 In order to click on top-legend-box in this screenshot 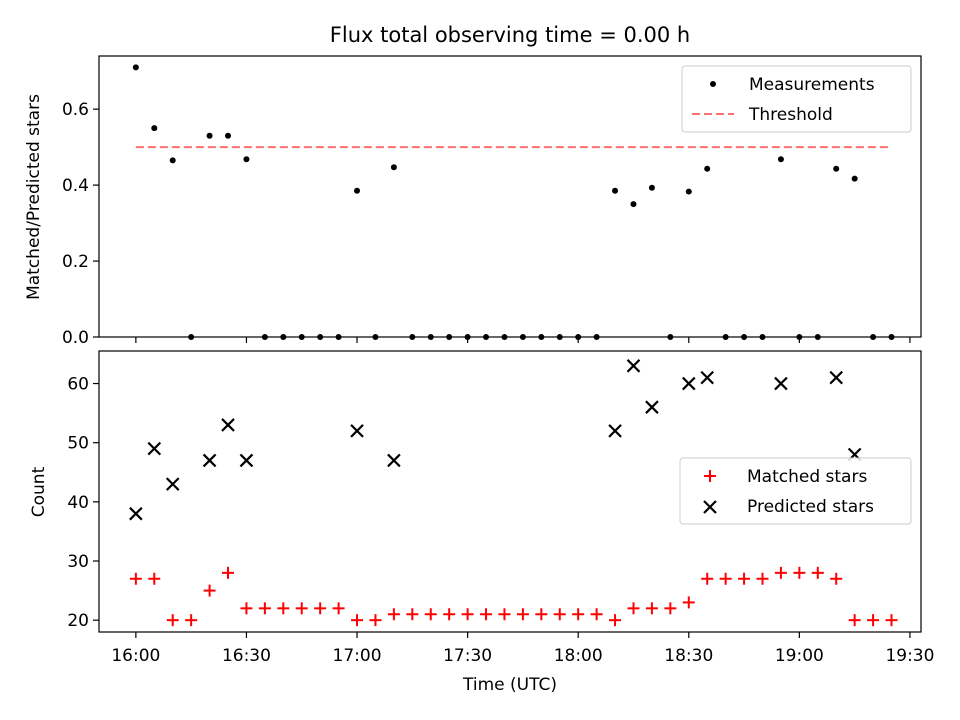, I will do `click(796, 99)`.